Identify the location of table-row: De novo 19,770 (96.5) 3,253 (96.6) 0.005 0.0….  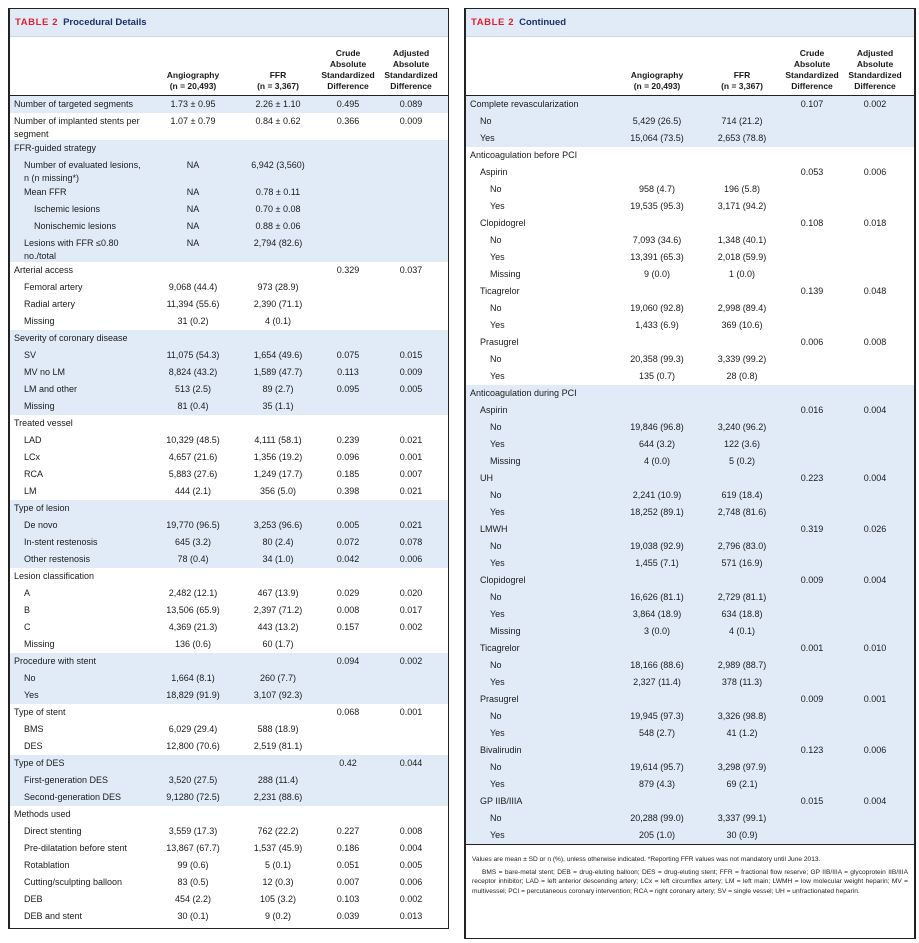
(229, 525).